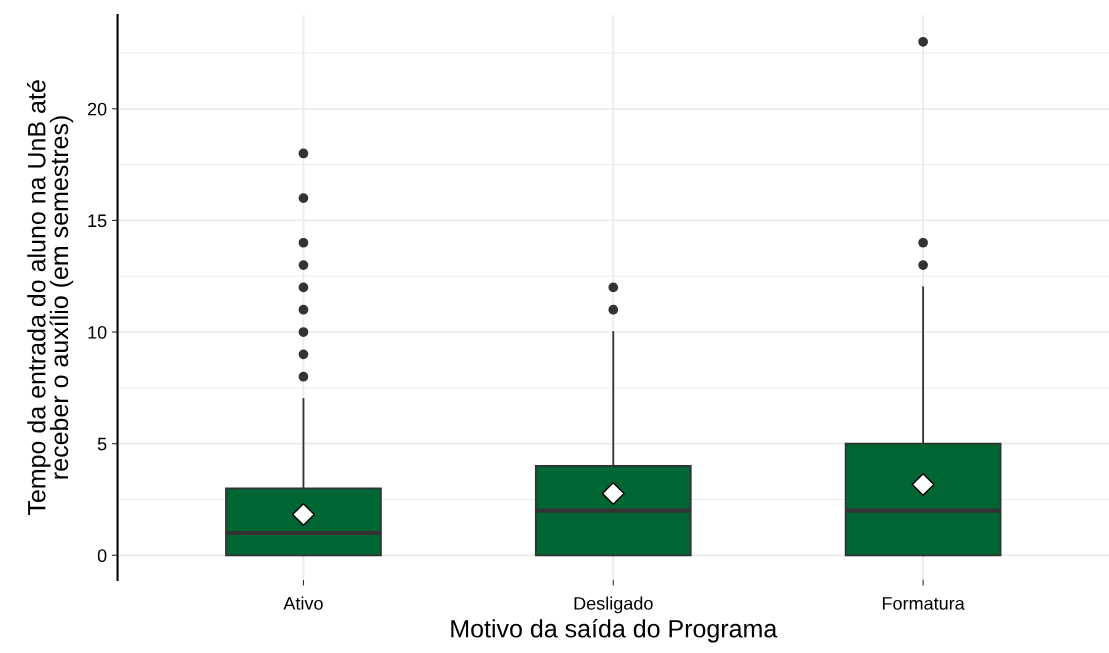  I want to click on x-tick-label: Desligado, so click(613, 605).